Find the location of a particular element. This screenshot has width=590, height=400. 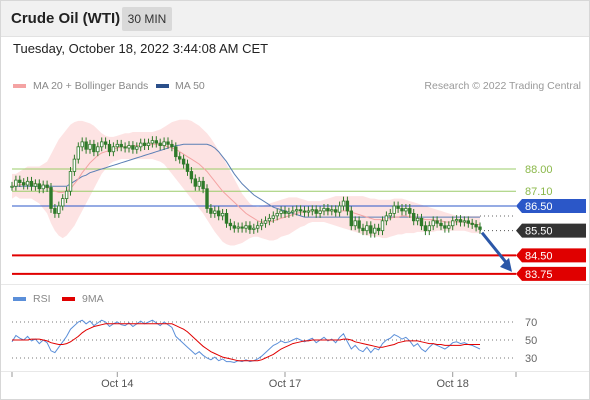

research-credit: Research © 2022 Trading Central is located at coordinates (502, 86).